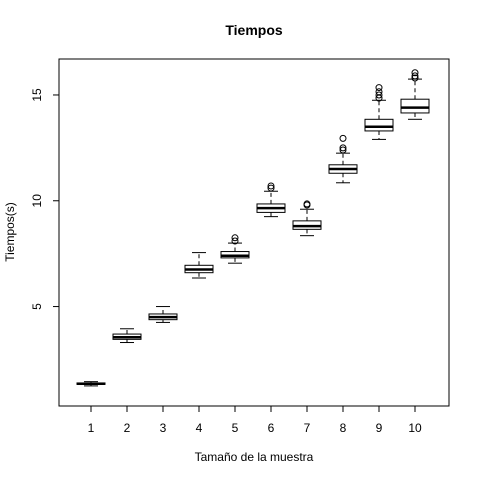 The height and width of the screenshot is (480, 480). I want to click on y-axis-label: Tiempos(s), so click(10, 232).